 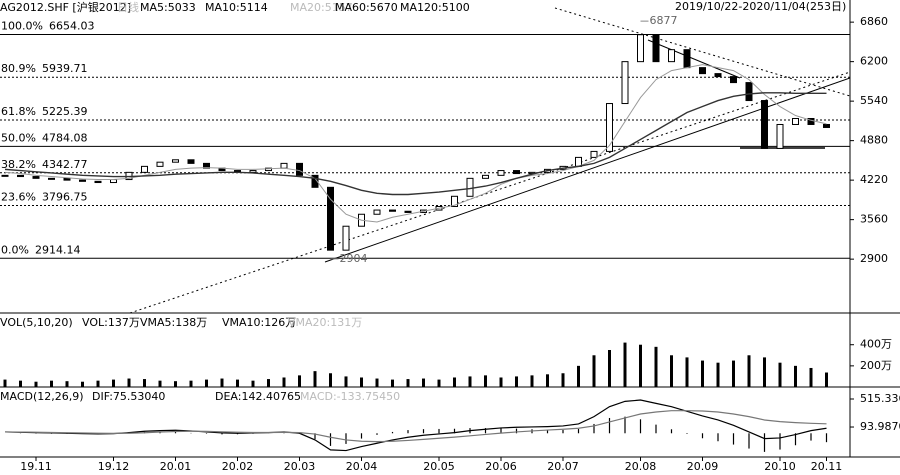 I want to click on indicator-label: DIF:75.53040, so click(x=128, y=396).